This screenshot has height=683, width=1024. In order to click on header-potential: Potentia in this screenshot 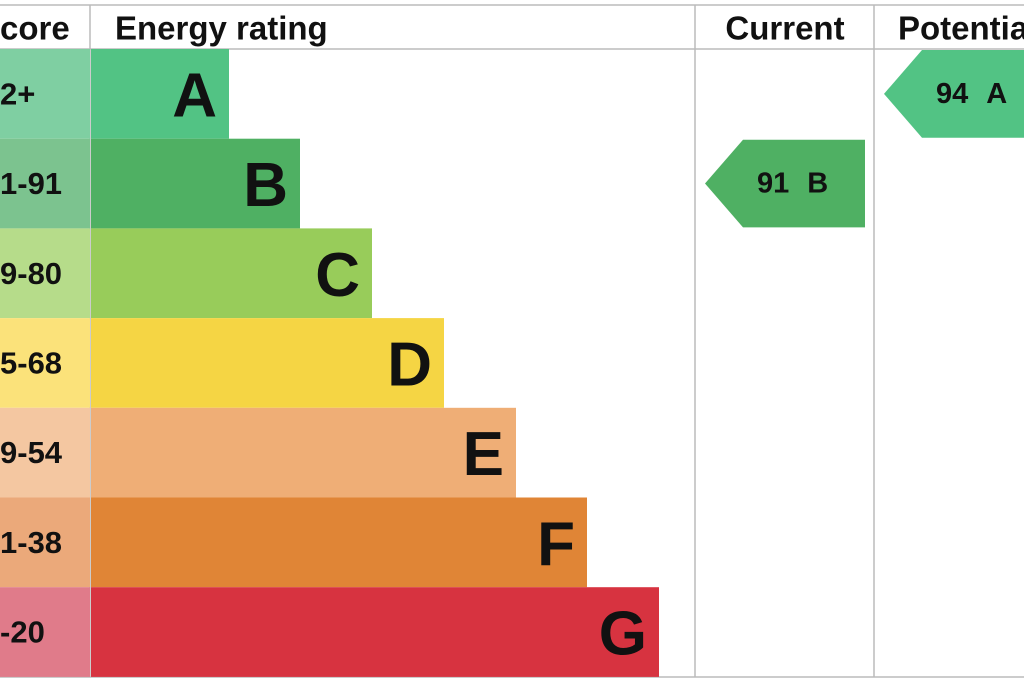, I will do `click(961, 28)`.